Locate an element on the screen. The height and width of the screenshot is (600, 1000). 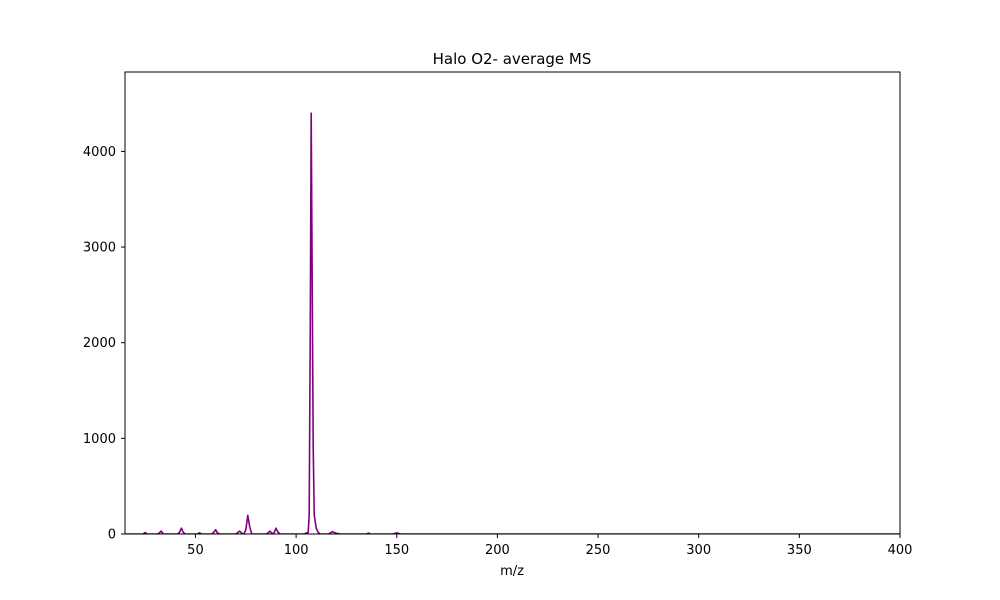
y-tick-label: 3000 is located at coordinates (99, 248).